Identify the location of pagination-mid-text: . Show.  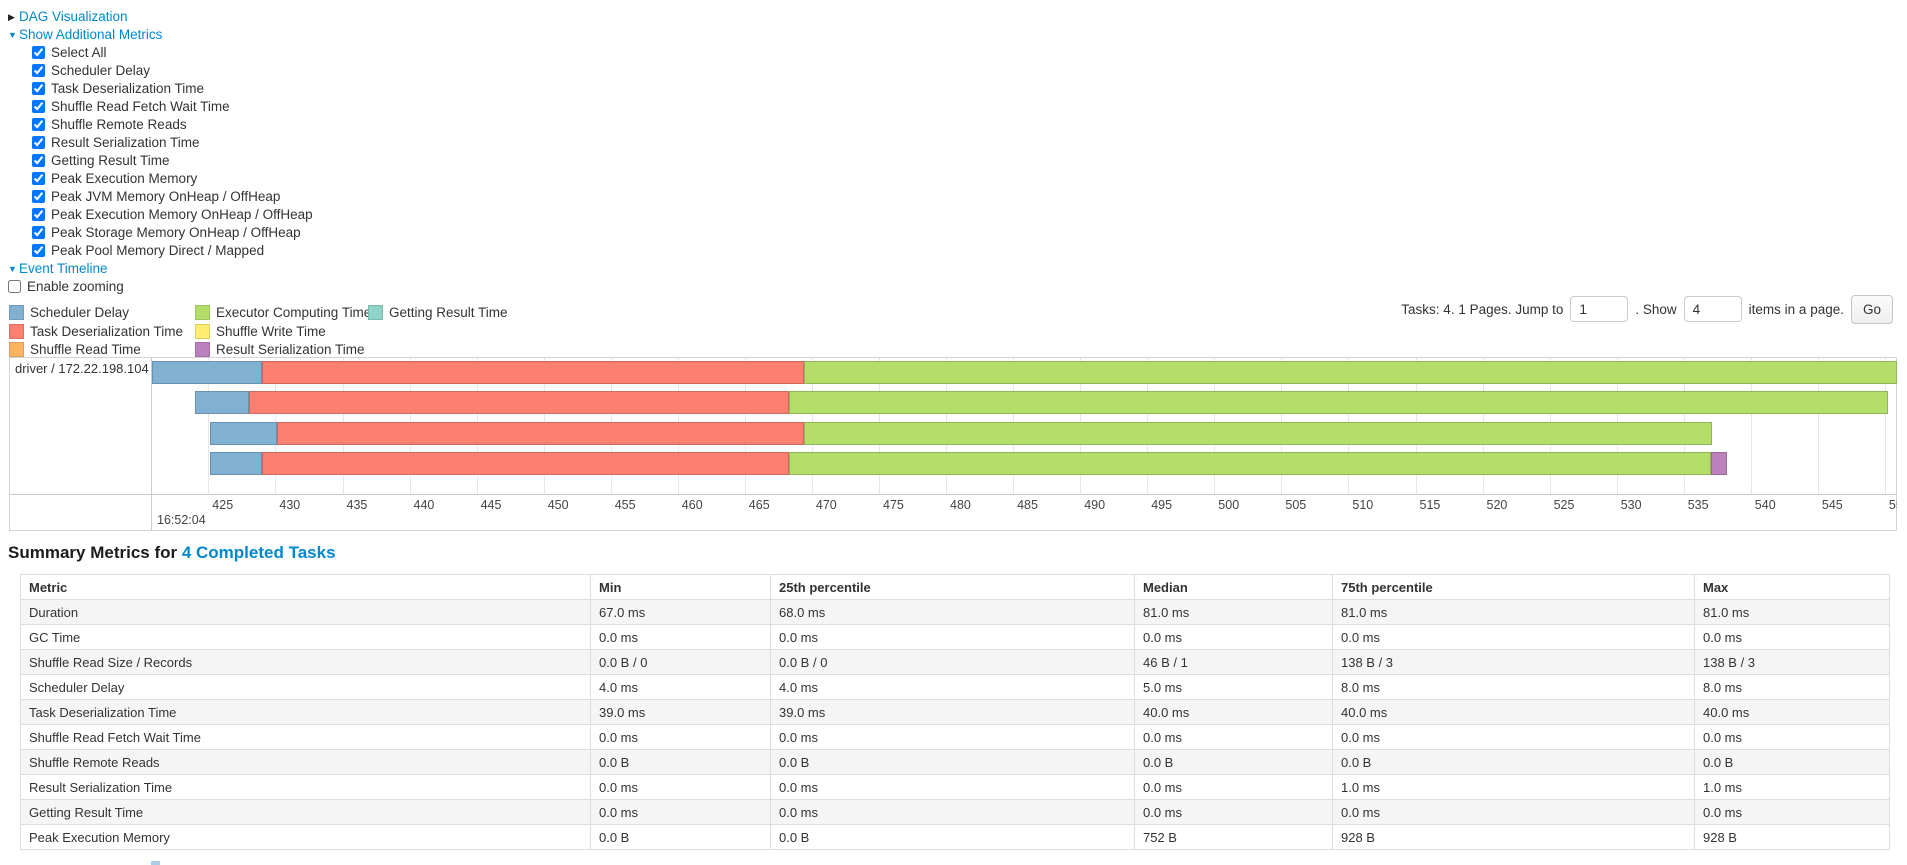
(1656, 309).